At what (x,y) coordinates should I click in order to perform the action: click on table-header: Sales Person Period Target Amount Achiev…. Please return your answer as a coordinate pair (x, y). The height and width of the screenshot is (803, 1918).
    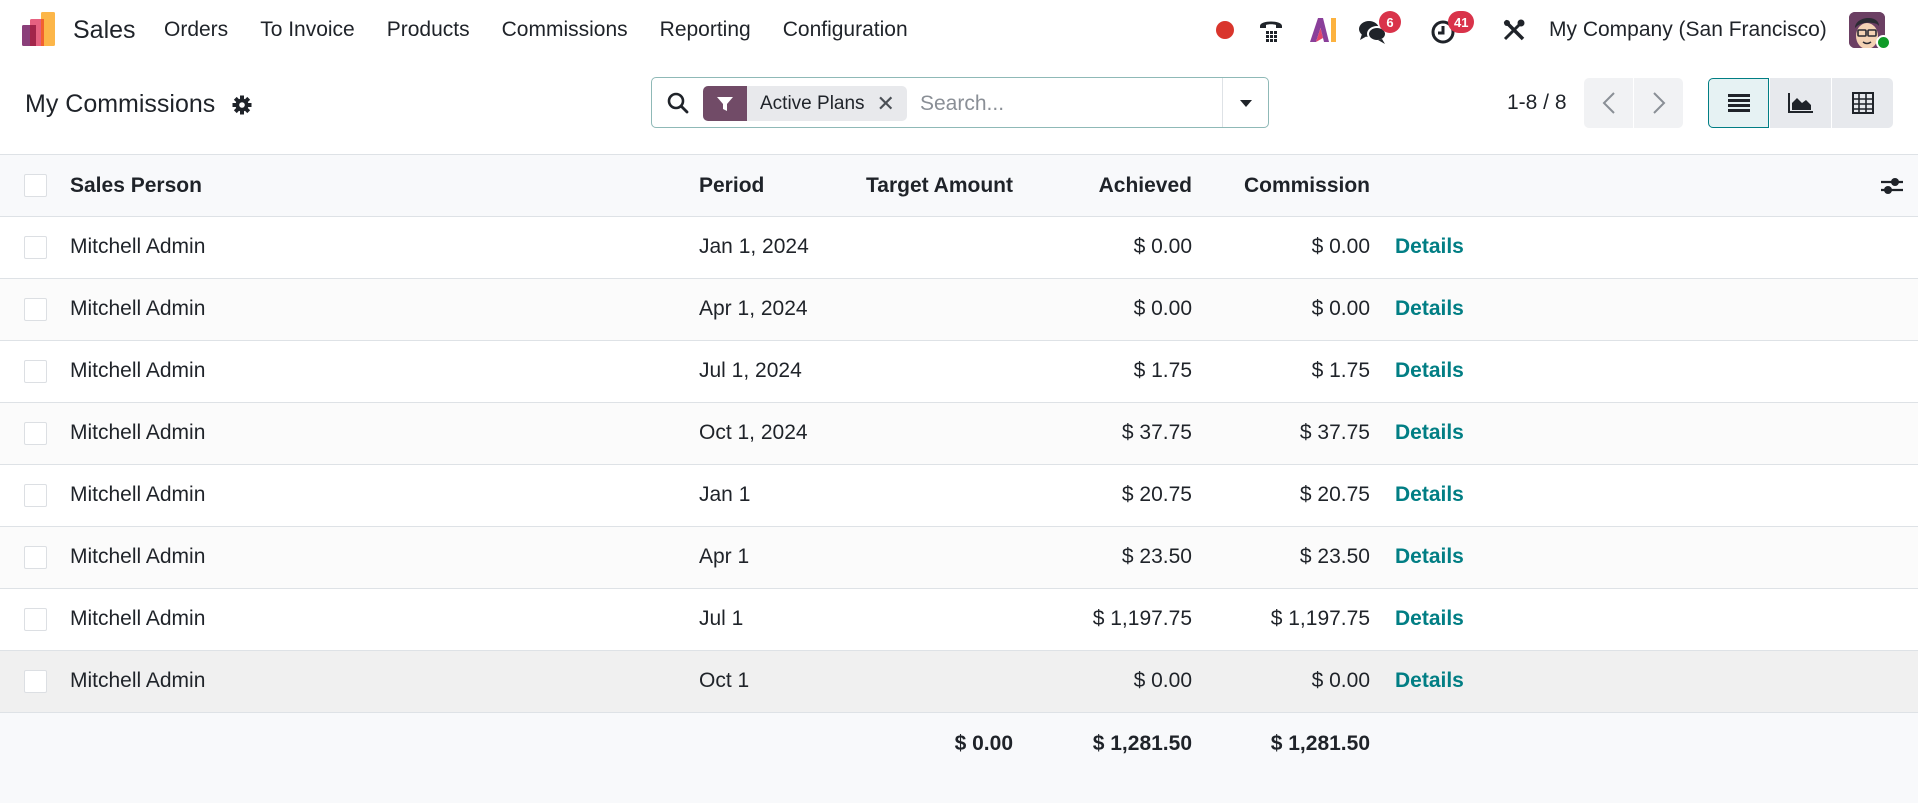
    Looking at the image, I should click on (959, 186).